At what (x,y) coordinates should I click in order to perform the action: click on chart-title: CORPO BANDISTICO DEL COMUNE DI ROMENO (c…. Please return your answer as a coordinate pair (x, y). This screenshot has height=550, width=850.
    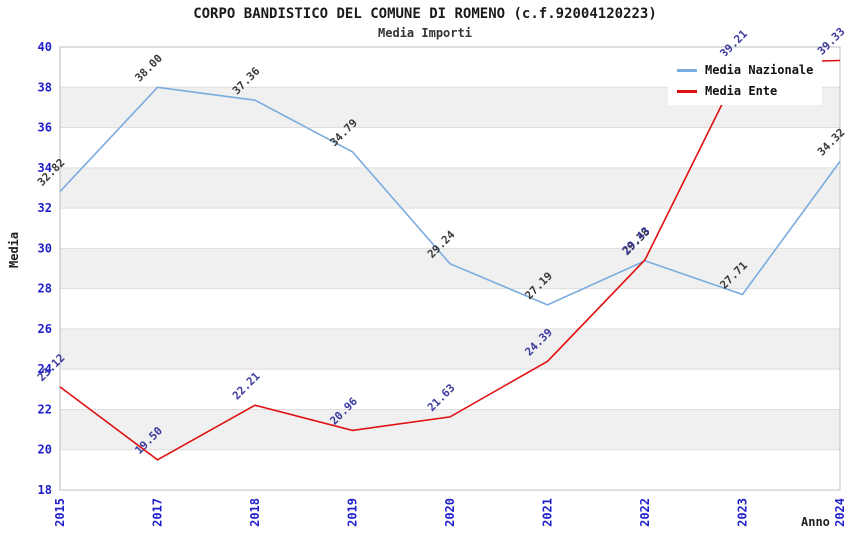
    Looking at the image, I should click on (425, 14).